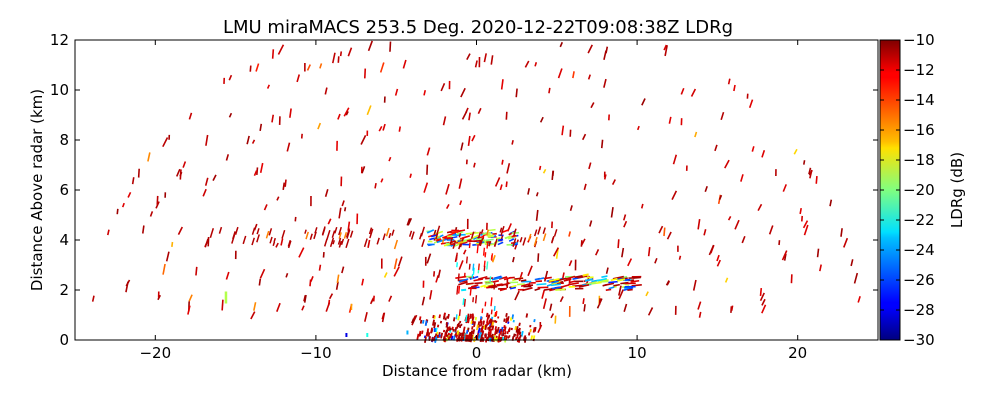 This screenshot has width=1000, height=400. I want to click on x-tick-label: 0, so click(477, 353).